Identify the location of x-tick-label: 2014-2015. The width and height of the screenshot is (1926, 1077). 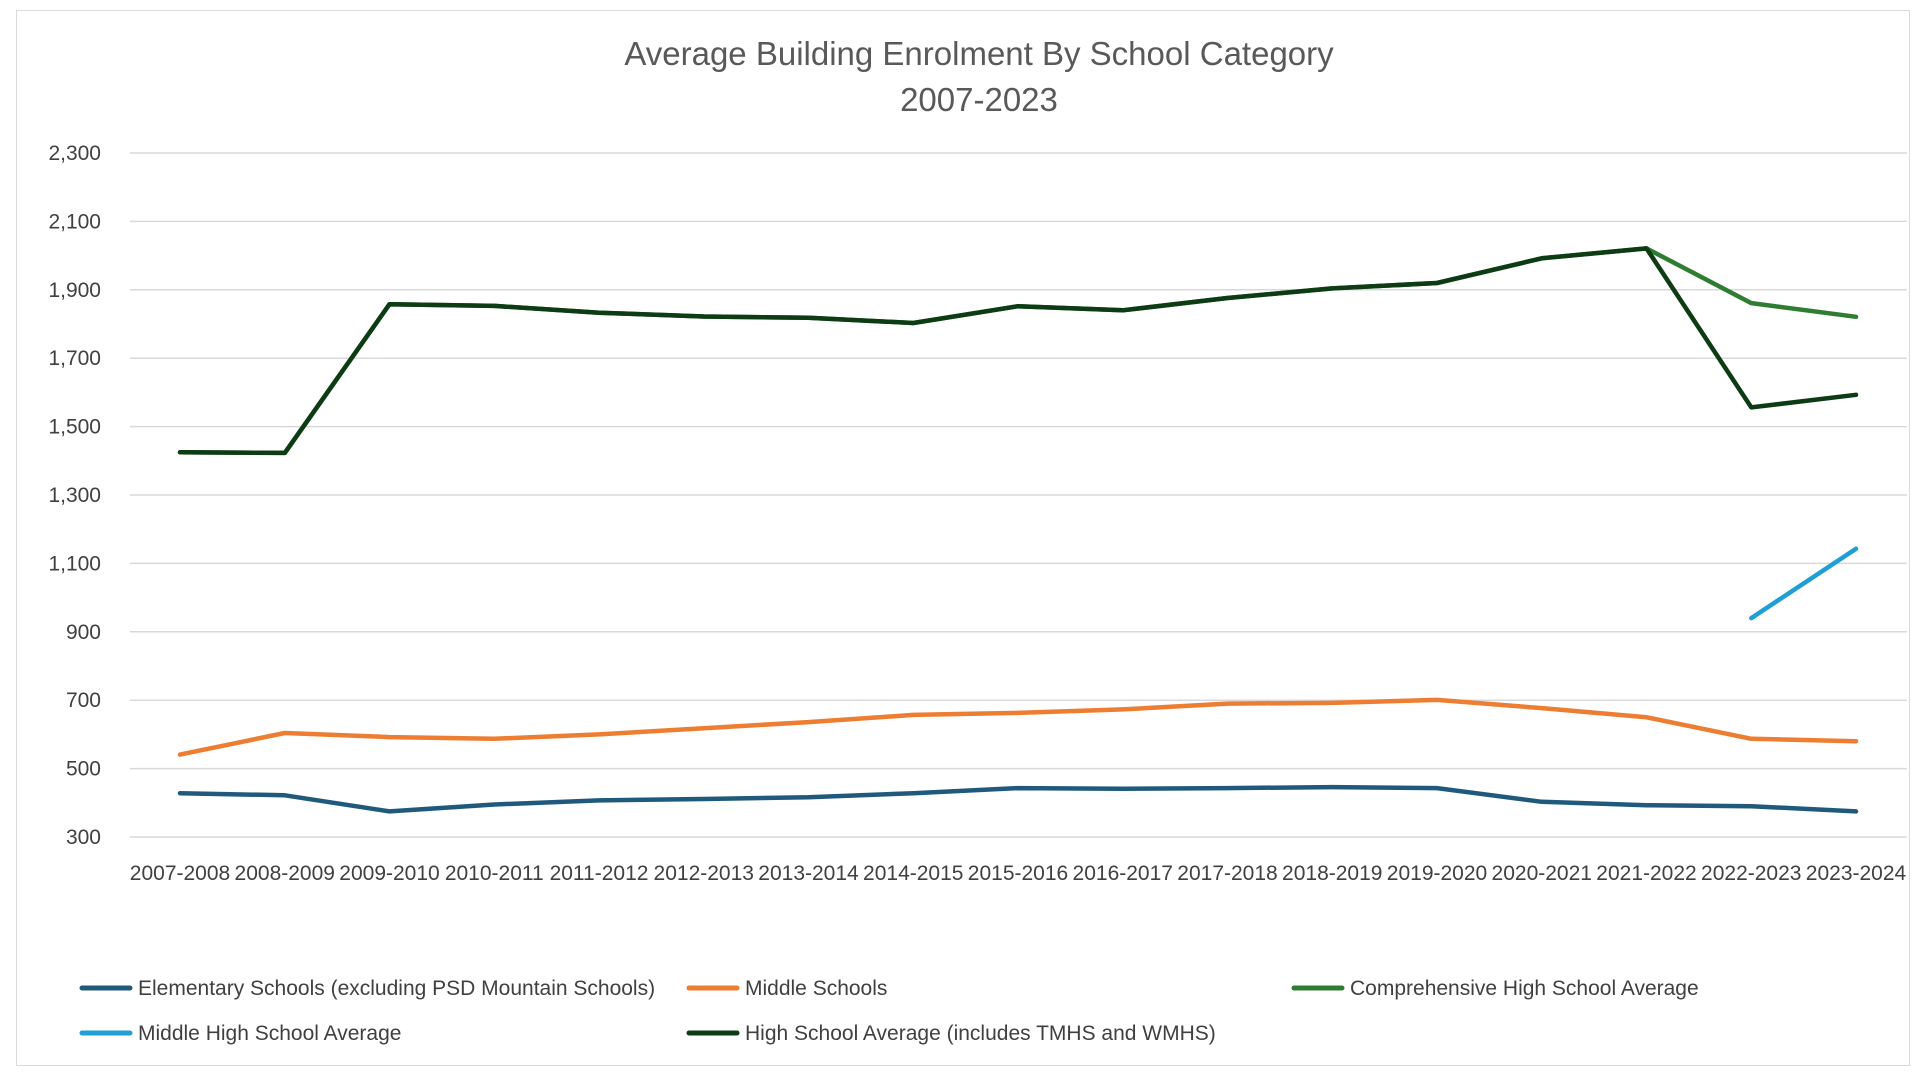
(913, 873).